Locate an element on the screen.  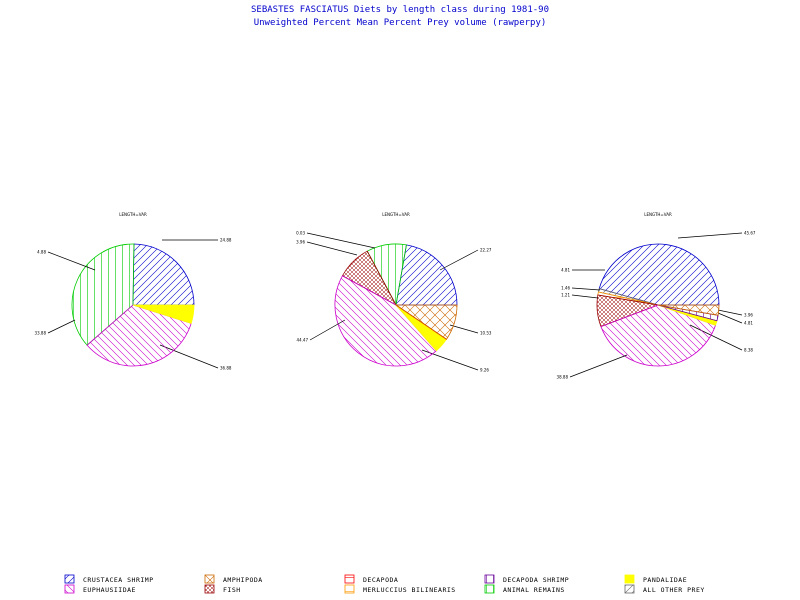
svg-text: 33.88 is located at coordinates (41, 333).